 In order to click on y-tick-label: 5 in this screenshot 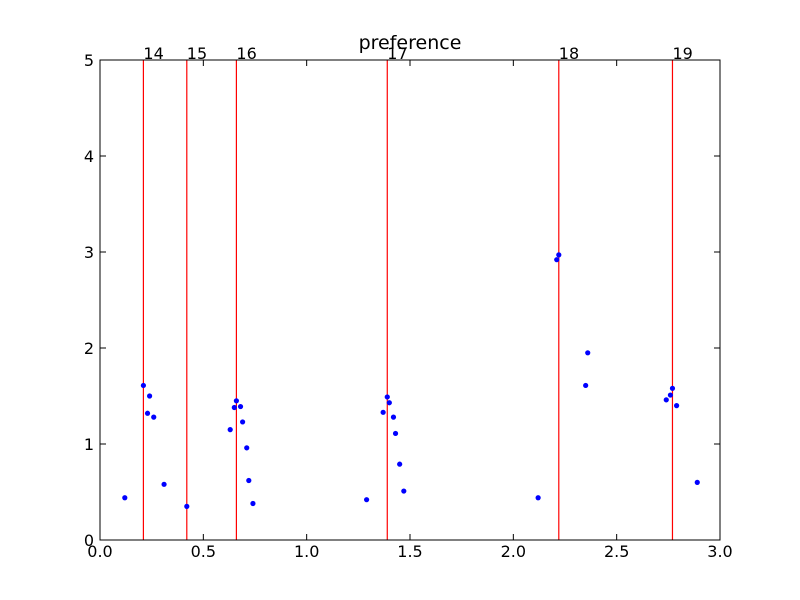, I will do `click(89, 60)`.